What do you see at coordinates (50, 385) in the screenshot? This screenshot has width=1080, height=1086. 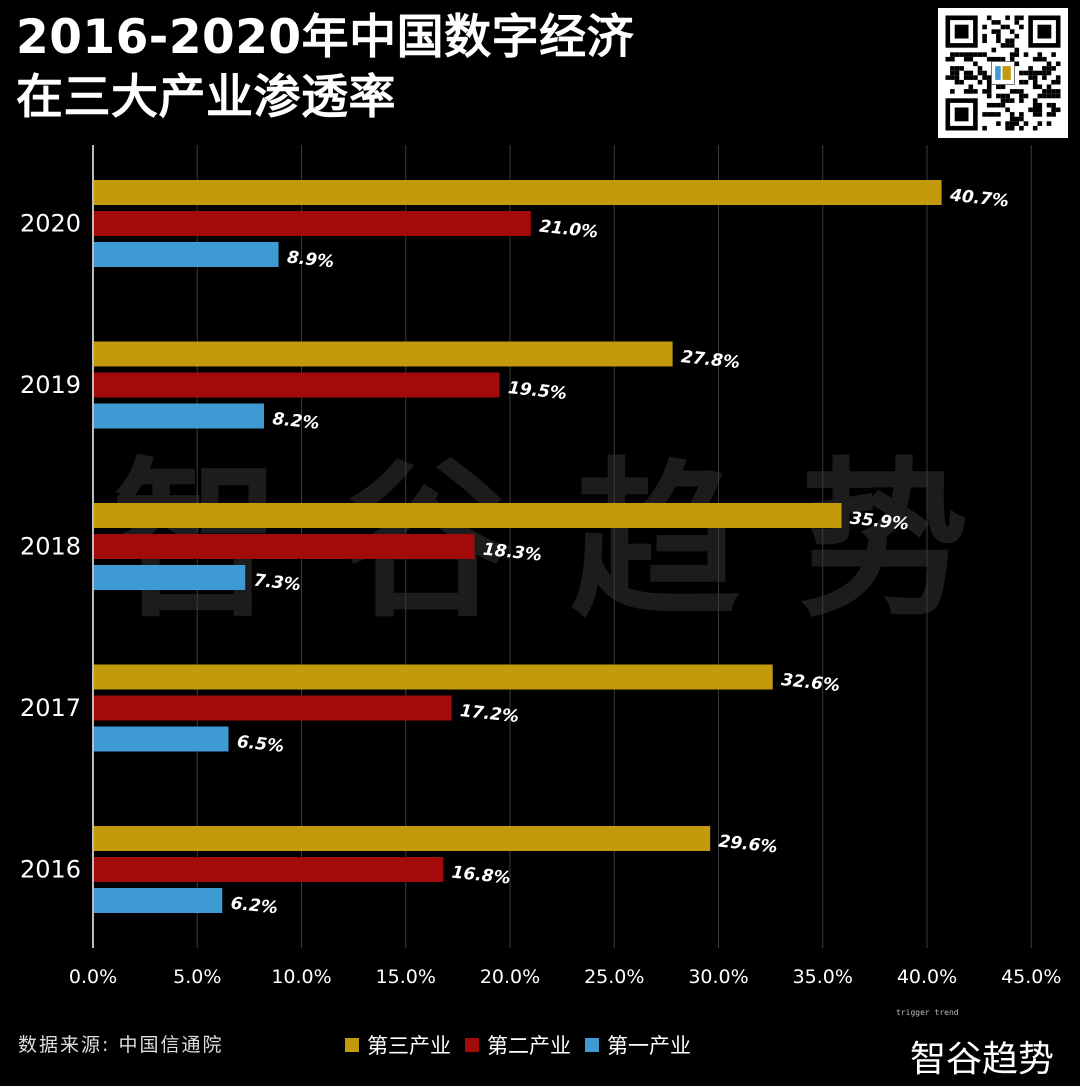 I see `y-category-label: 2019` at bounding box center [50, 385].